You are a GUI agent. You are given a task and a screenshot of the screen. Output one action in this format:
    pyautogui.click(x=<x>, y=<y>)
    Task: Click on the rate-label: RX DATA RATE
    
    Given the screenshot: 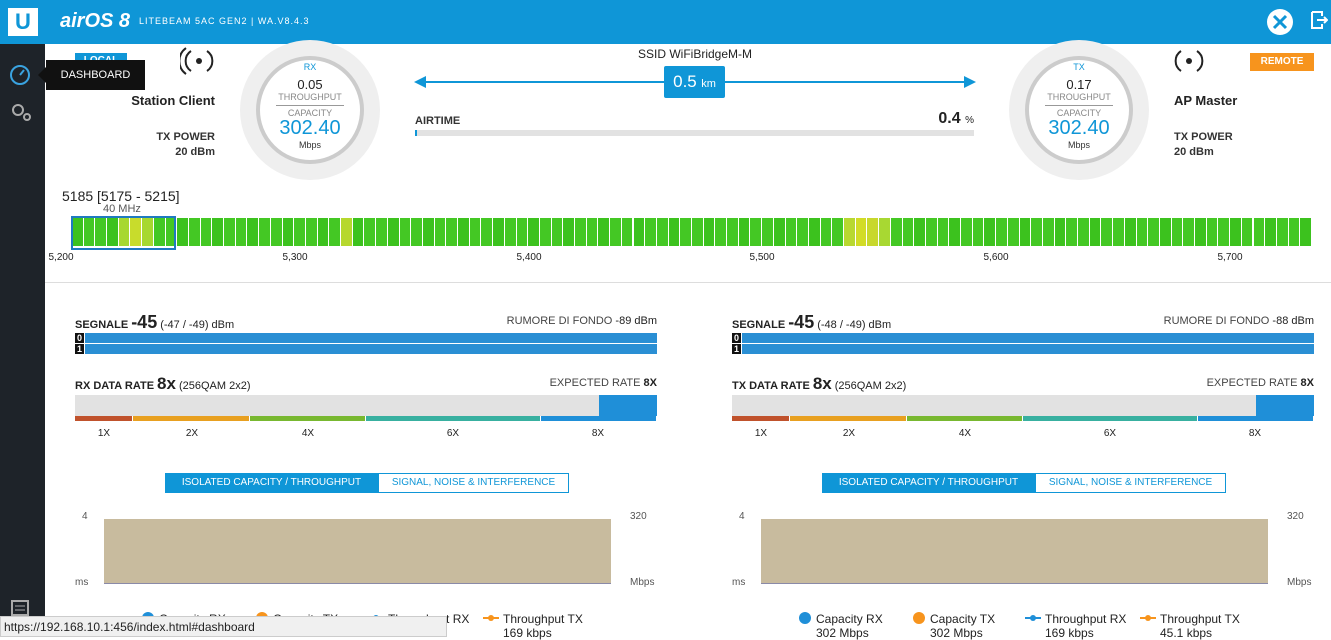 What is the action you would take?
    pyautogui.click(x=115, y=386)
    